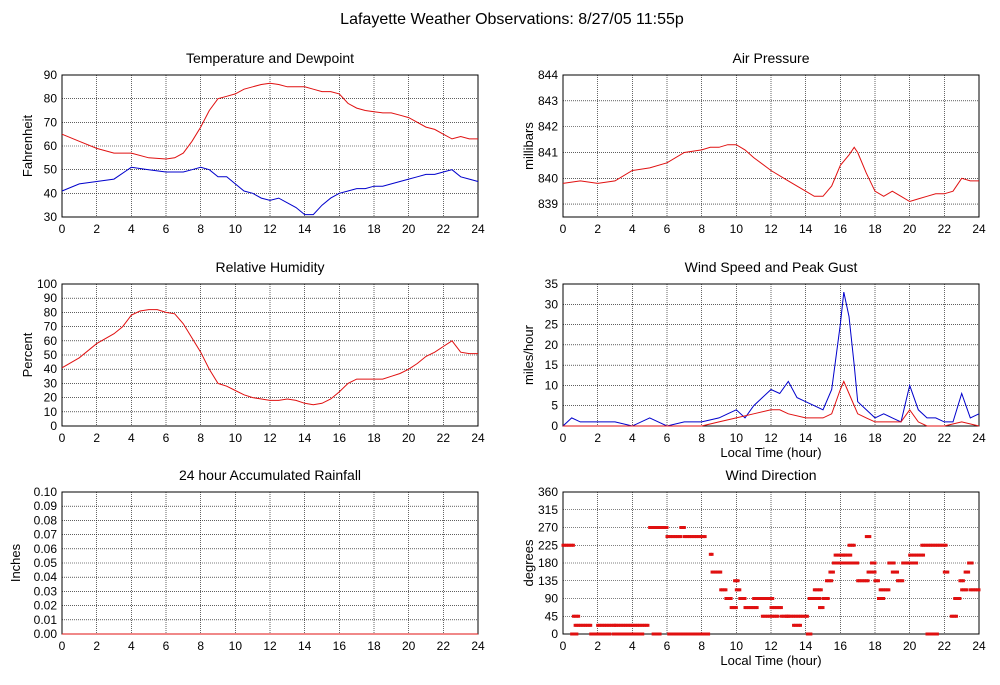  Describe the element at coordinates (548, 581) in the screenshot. I see `y-tick-label: 135` at that location.